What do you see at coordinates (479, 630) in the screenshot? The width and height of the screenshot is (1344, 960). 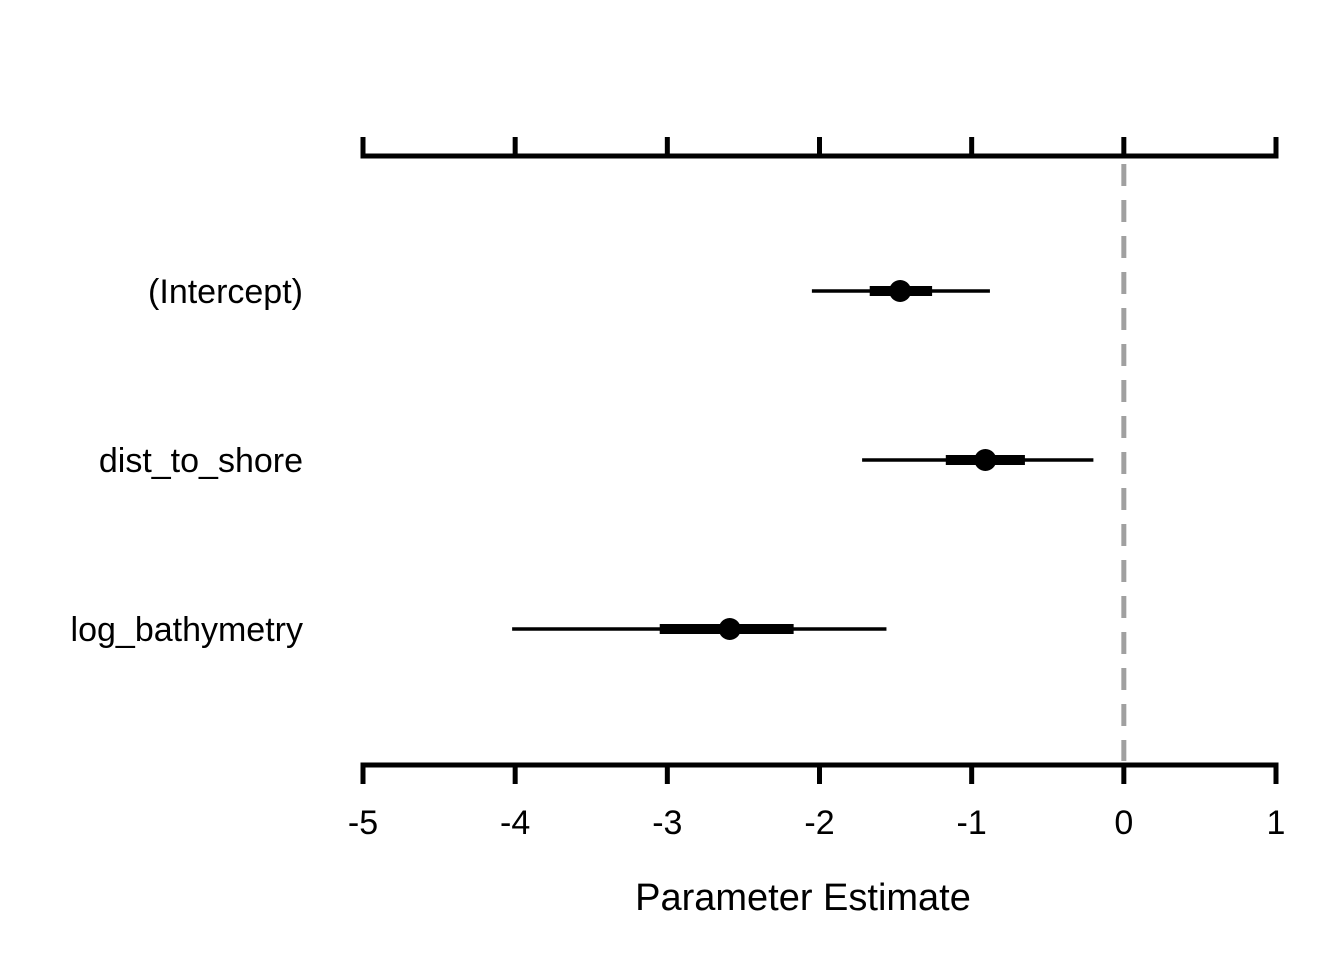 I see `parameter-row: log_bathymetry` at bounding box center [479, 630].